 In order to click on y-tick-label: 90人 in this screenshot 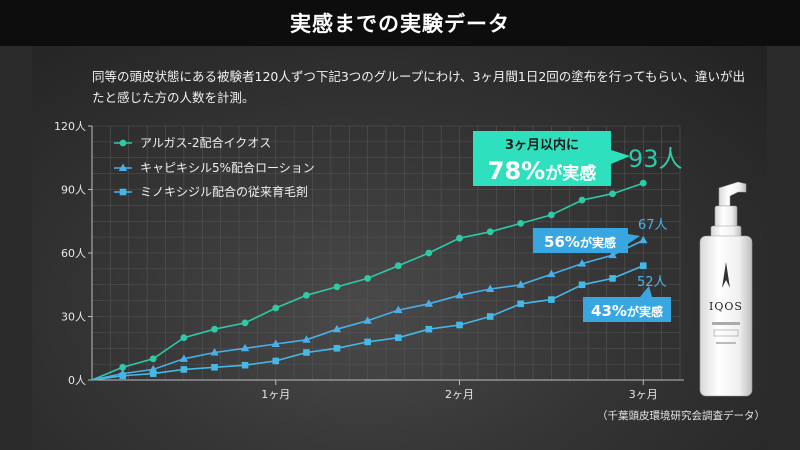, I will do `click(73, 190)`.